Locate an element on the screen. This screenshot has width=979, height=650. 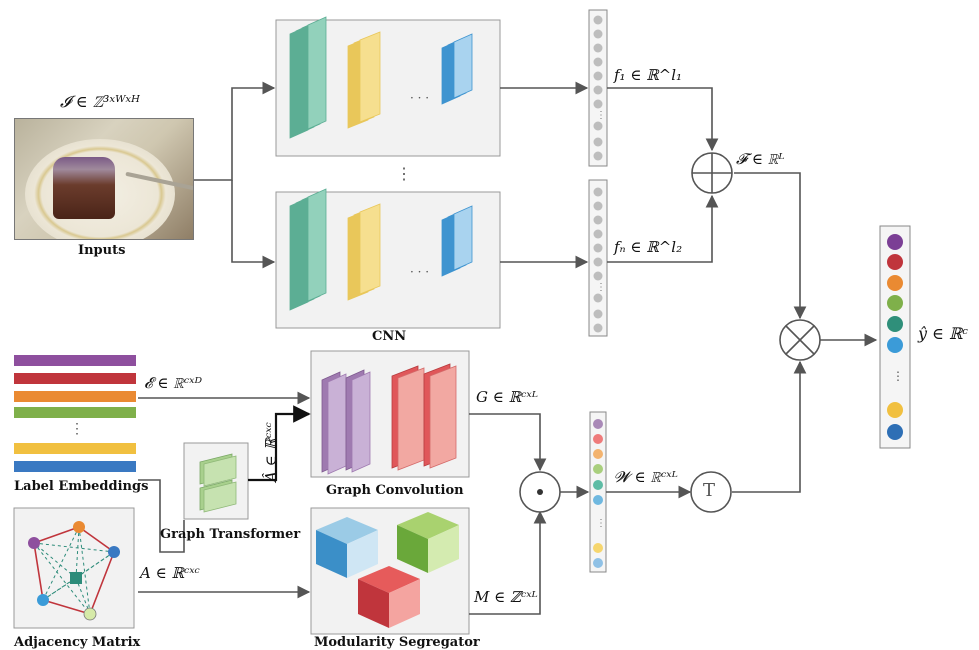
label-embedding-bars is located at coordinates (75, 413).